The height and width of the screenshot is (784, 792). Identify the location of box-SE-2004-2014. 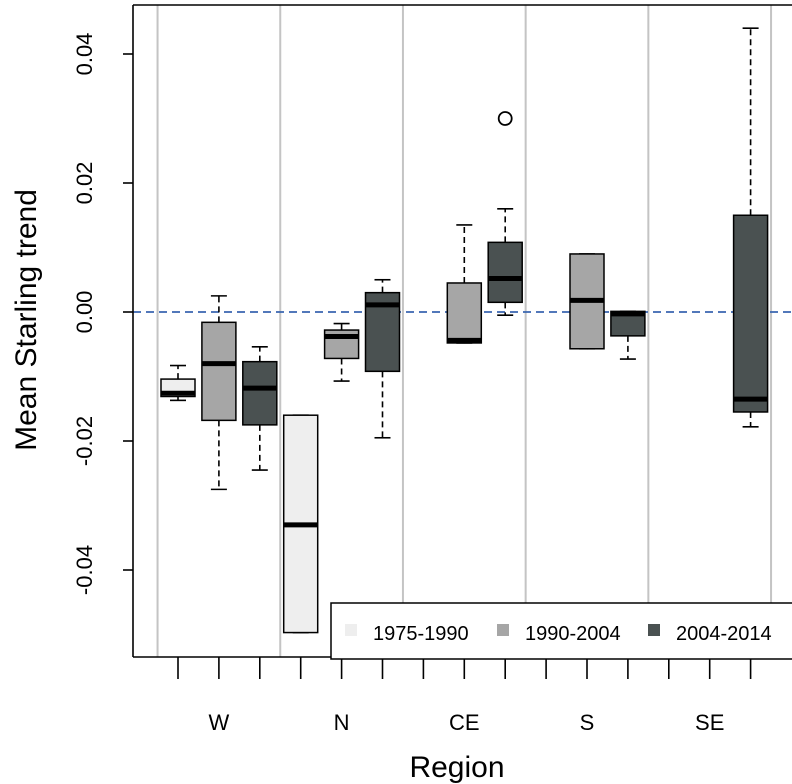
(750, 227).